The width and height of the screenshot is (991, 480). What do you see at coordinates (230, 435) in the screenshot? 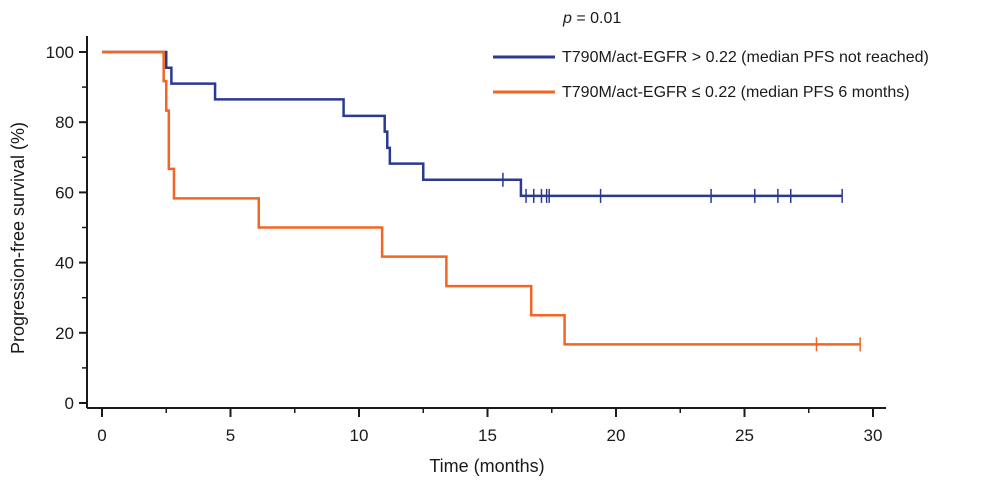
I see `x-tick-label: 5` at bounding box center [230, 435].